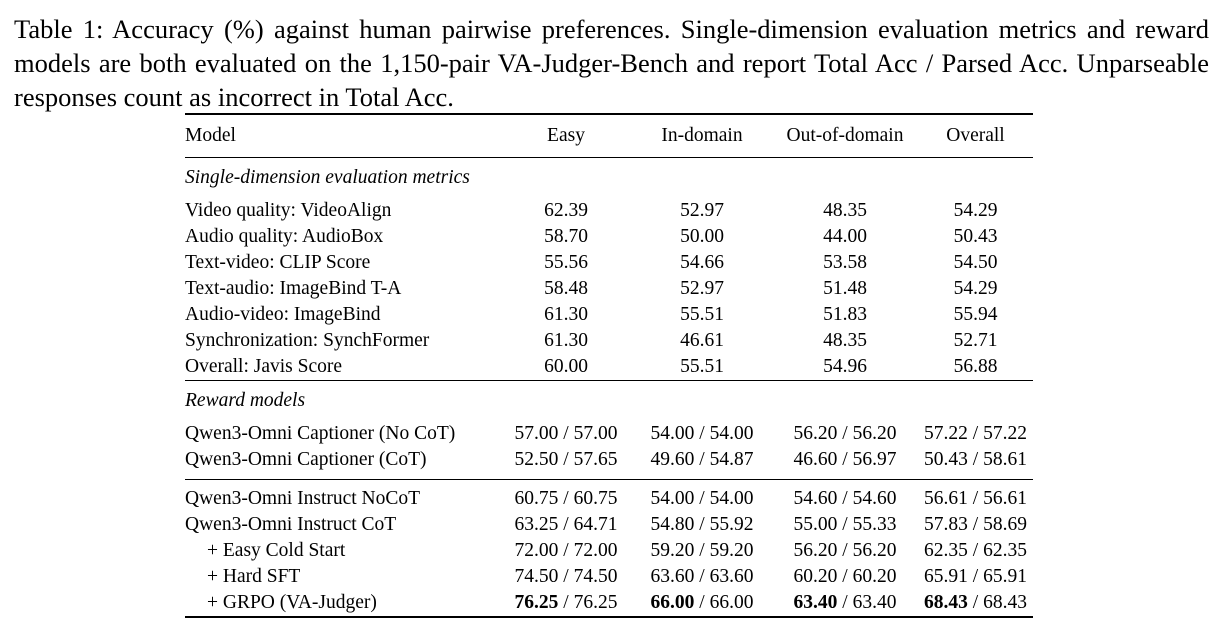 The image size is (1219, 633). What do you see at coordinates (327, 177) in the screenshot?
I see `section-title: Single-dimension evaluation metrics` at bounding box center [327, 177].